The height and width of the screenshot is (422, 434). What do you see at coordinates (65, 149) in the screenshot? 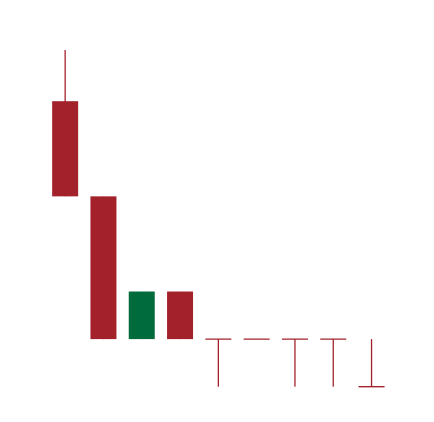
I see `candle-1-body` at bounding box center [65, 149].